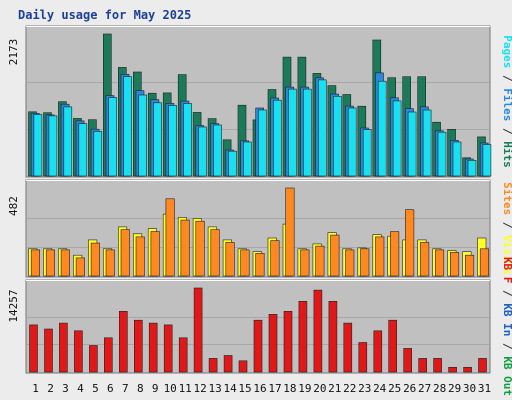  What do you see at coordinates (289, 388) in the screenshot?
I see `x-tick-label: 18` at bounding box center [289, 388].